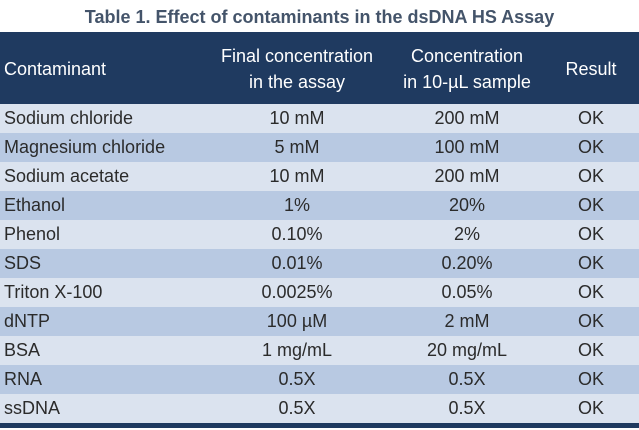 The image size is (639, 430). What do you see at coordinates (67, 176) in the screenshot?
I see `cell-contaminant: Sodium acetate` at bounding box center [67, 176].